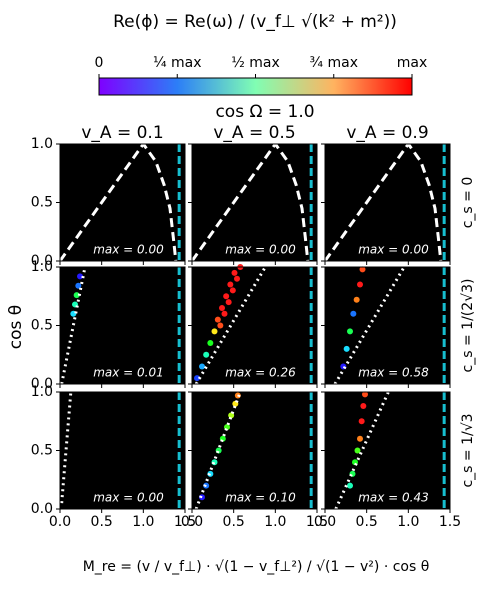  What do you see at coordinates (260, 373) in the screenshot?
I see `annotation: max = 0.26` at bounding box center [260, 373].